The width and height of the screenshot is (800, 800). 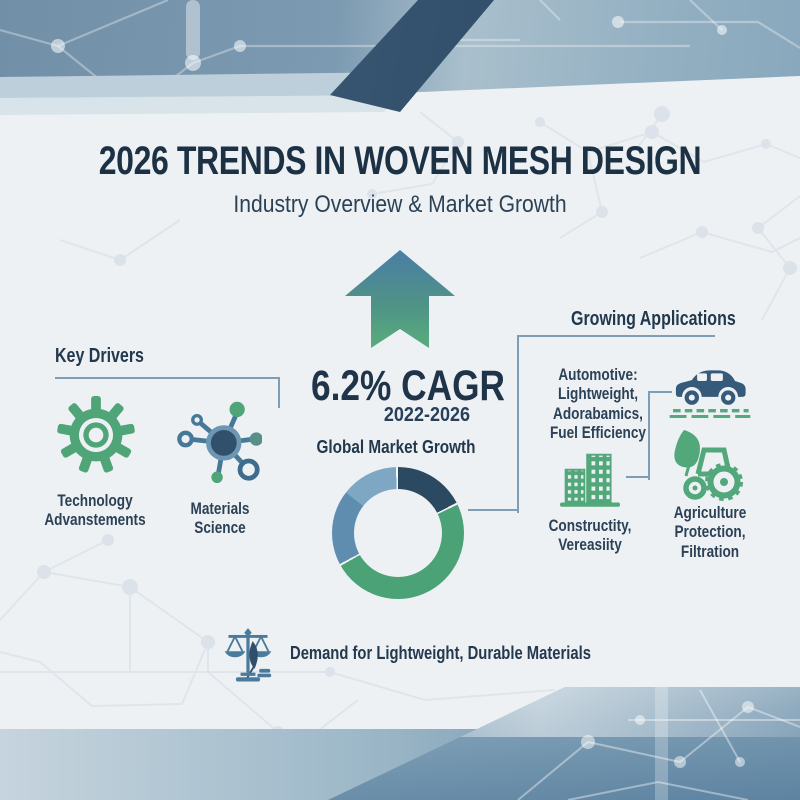 What do you see at coordinates (590, 535) in the screenshot?
I see `application-label-construction: Constructity, Vereasiity` at bounding box center [590, 535].